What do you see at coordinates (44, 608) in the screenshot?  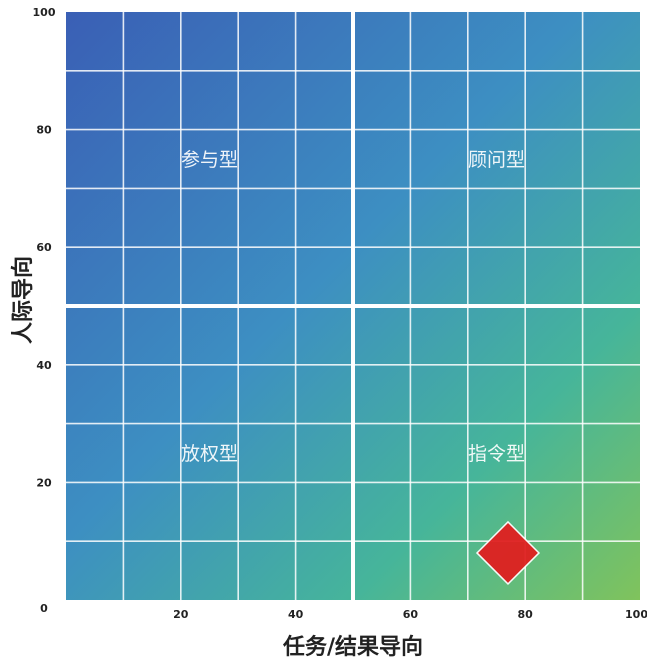 I see `y-tick-label: 0` at bounding box center [44, 608].